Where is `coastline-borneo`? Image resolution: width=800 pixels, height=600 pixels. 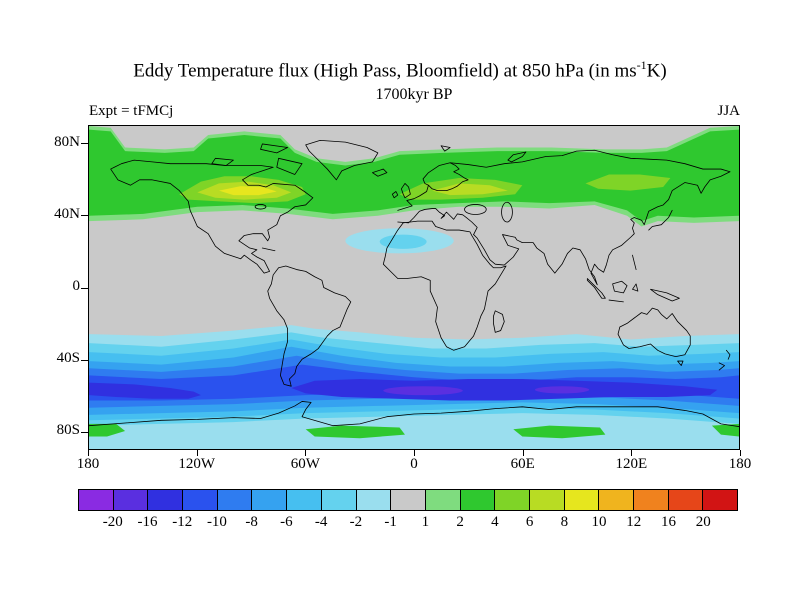 coastline-borneo is located at coordinates (620, 287).